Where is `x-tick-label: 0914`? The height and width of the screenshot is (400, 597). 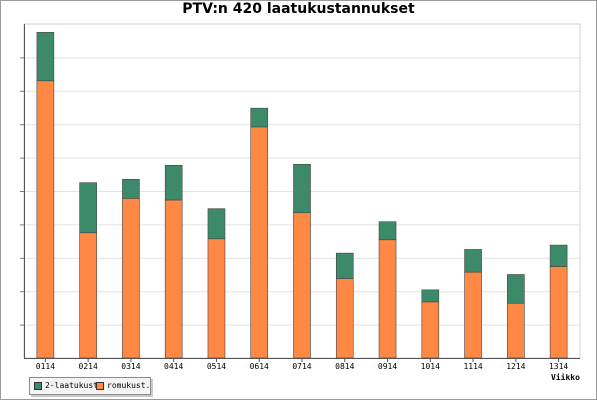 x-tick-label: 0914 is located at coordinates (387, 366).